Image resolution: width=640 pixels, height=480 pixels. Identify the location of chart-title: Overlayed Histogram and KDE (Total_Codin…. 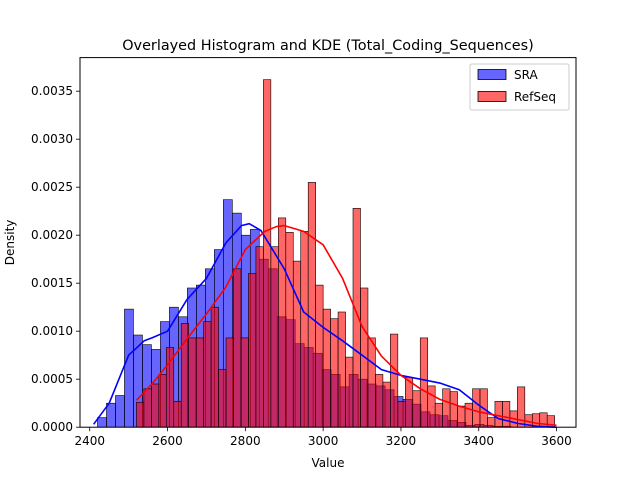
(328, 46).